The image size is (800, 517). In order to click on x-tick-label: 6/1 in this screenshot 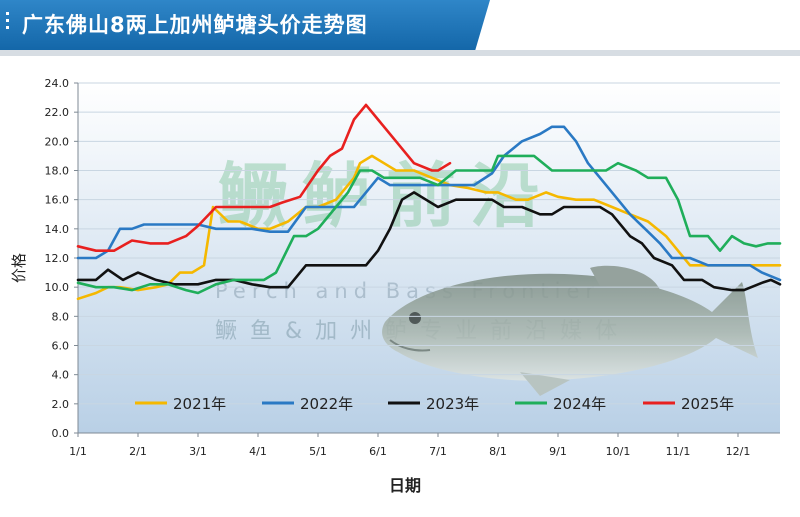, I will do `click(378, 451)`.